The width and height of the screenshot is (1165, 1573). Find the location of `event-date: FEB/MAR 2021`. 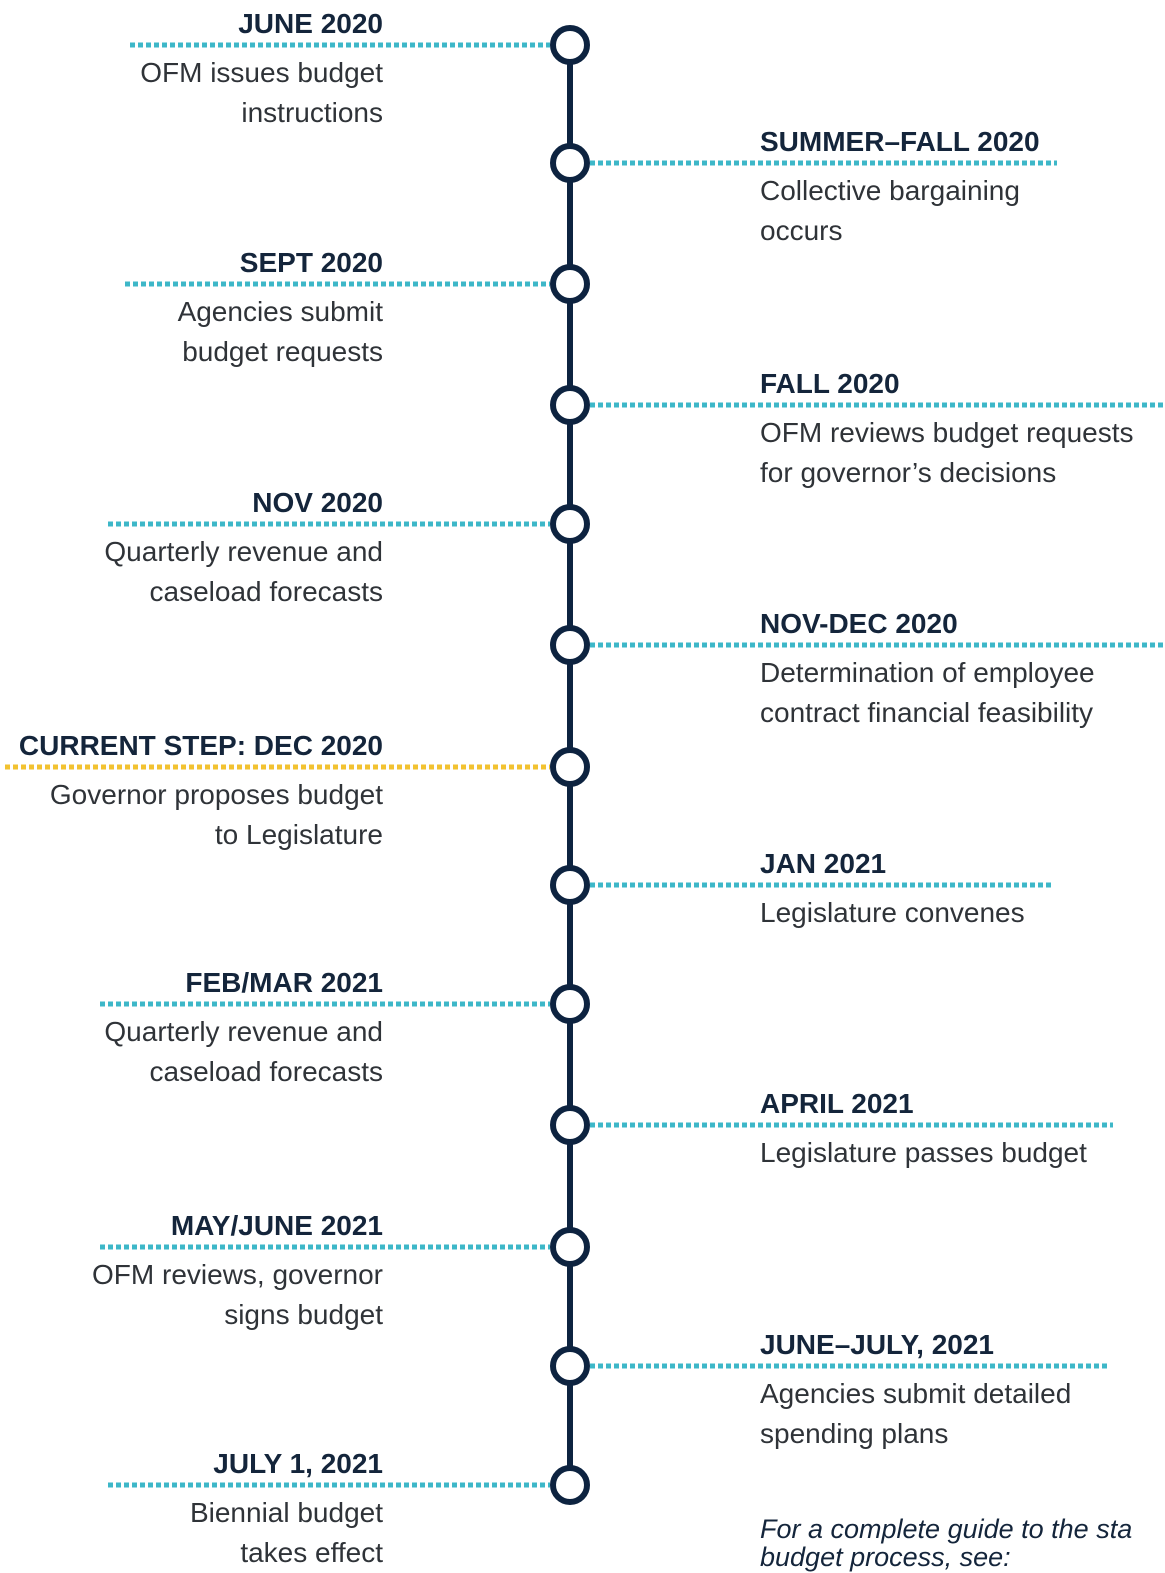

event-date: FEB/MAR 2021 is located at coordinates (284, 982).